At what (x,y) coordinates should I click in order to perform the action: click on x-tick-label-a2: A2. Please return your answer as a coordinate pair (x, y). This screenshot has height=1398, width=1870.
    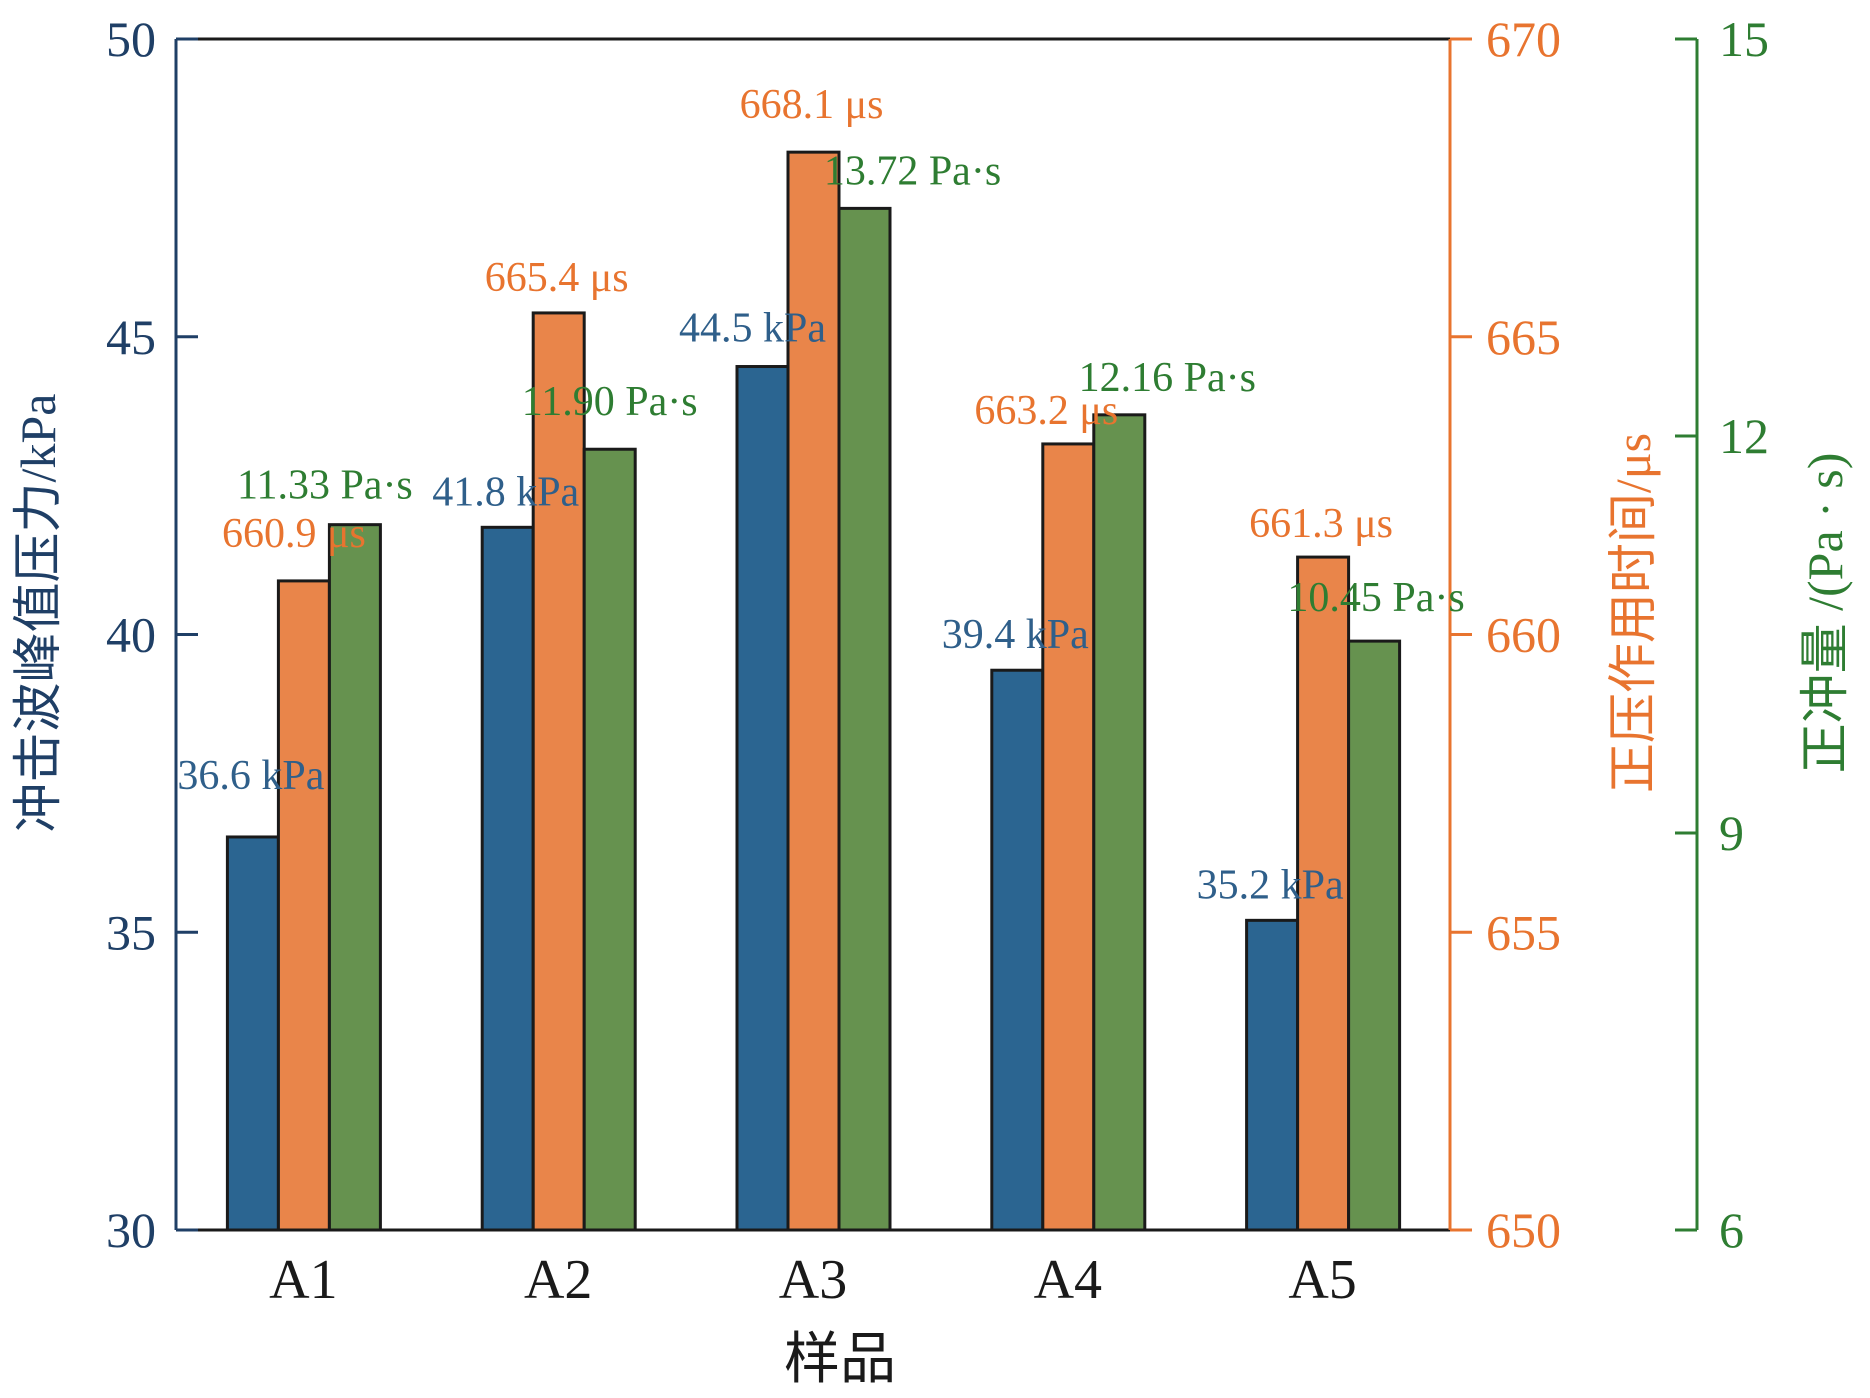
    Looking at the image, I should click on (558, 1280).